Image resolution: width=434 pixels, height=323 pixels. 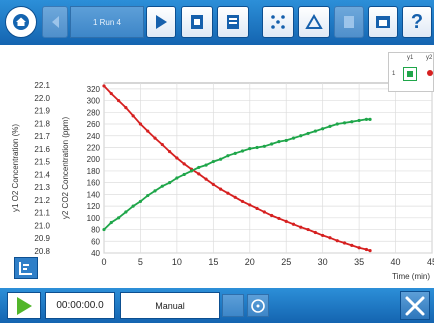 What do you see at coordinates (94, 147) in the screenshot?
I see `y2-tick-label: 220` at bounding box center [94, 147].